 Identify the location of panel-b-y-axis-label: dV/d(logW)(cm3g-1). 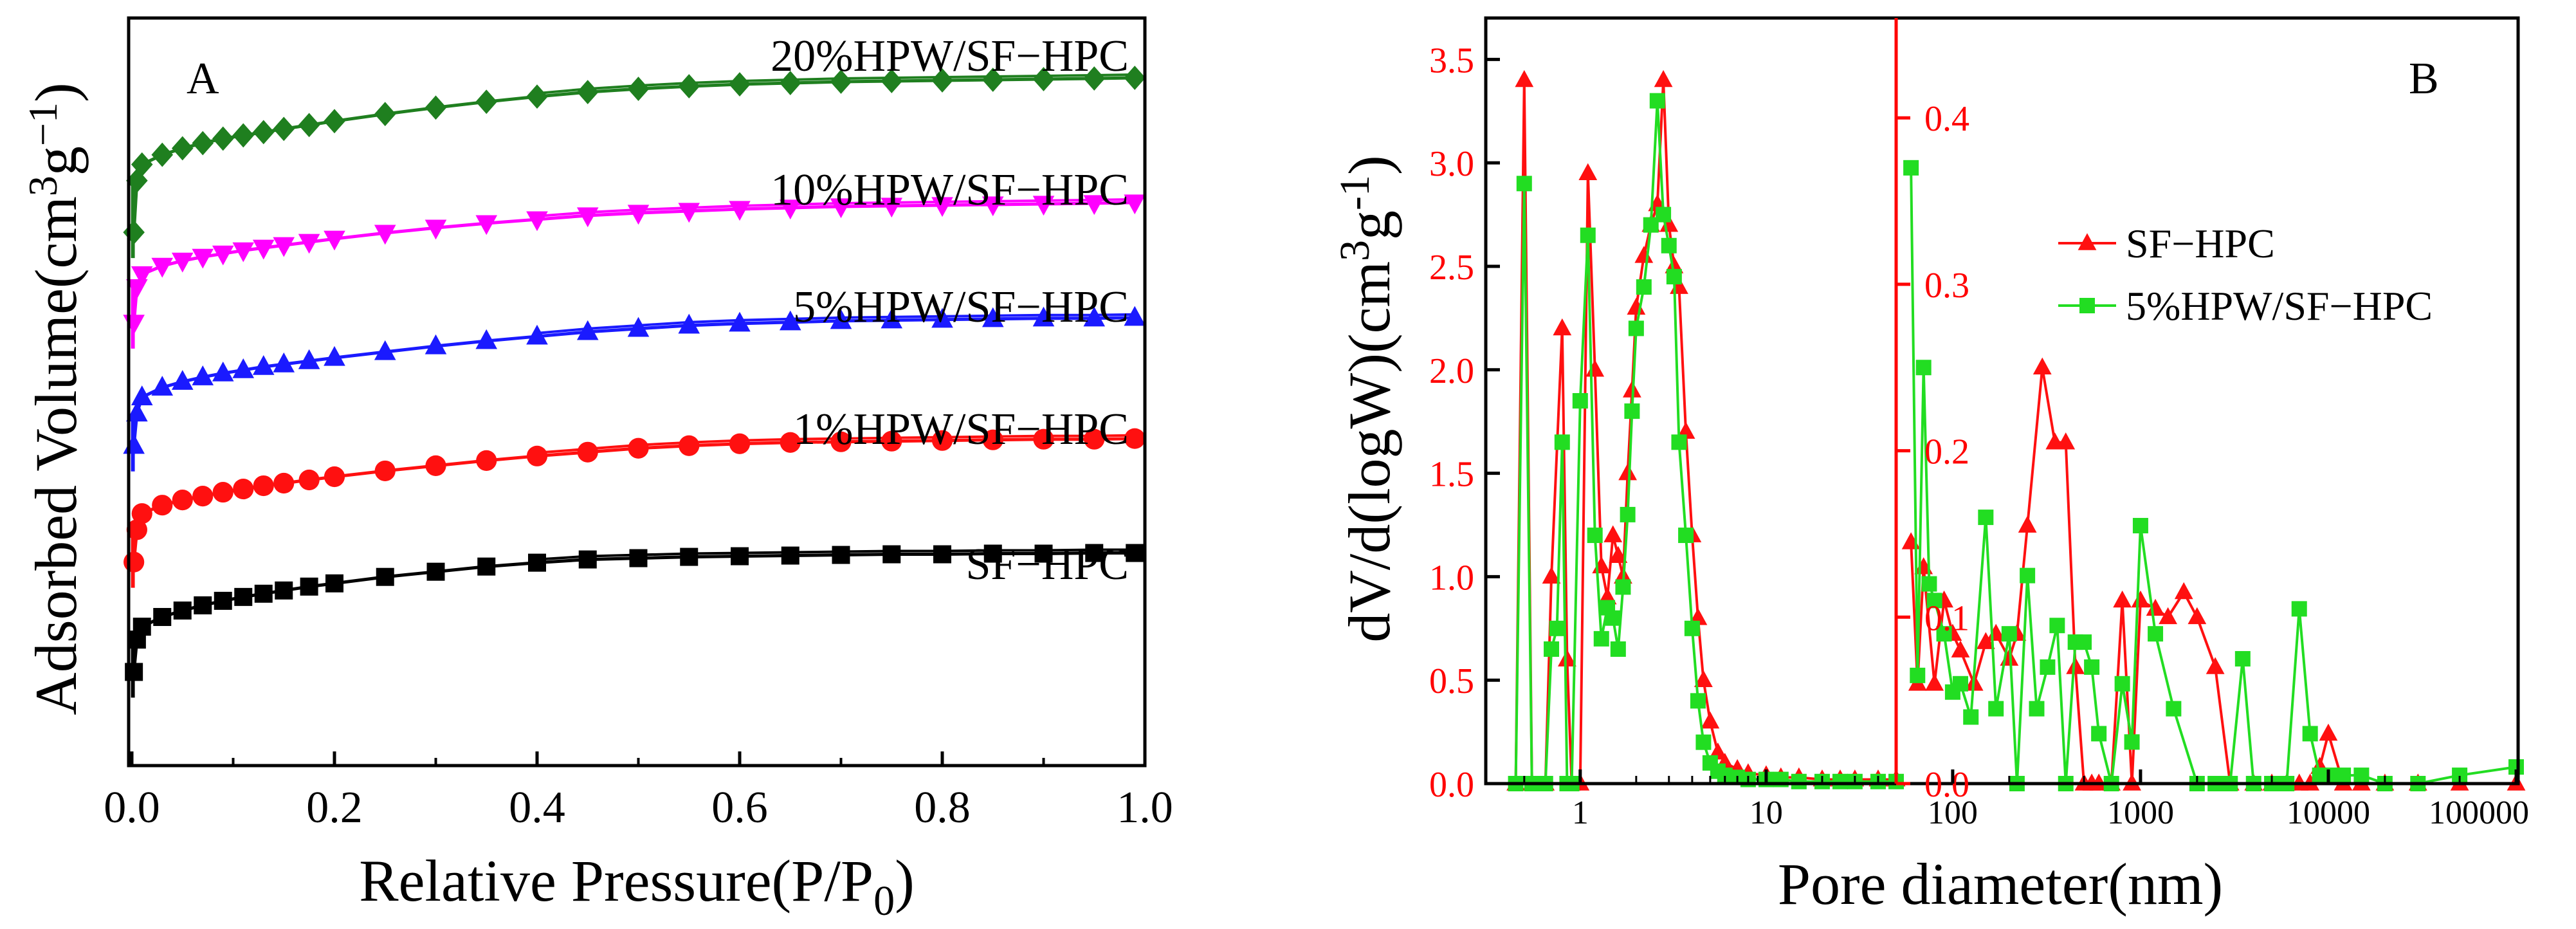
(1366, 398).